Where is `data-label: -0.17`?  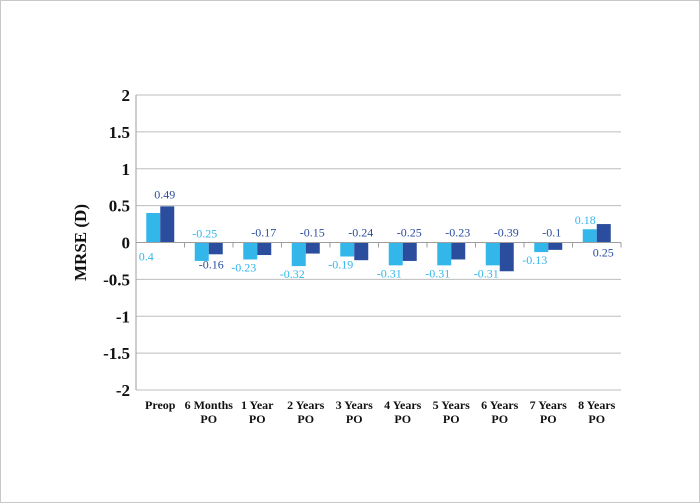 data-label: -0.17 is located at coordinates (263, 233).